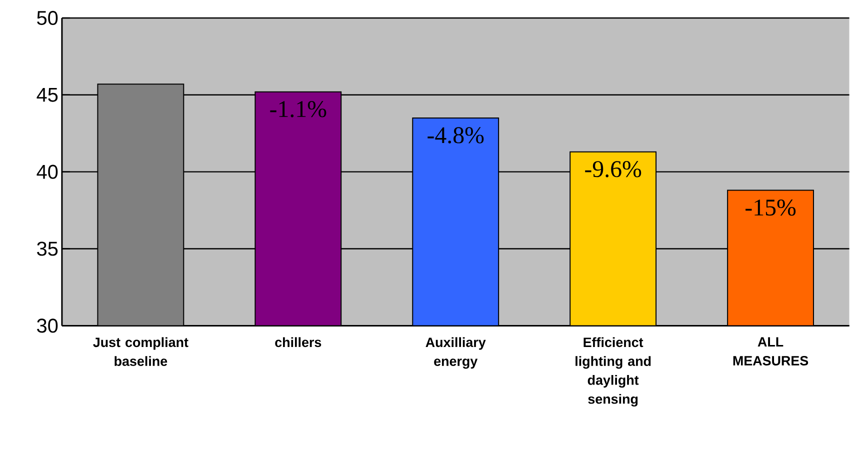 The image size is (850, 461). Describe the element at coordinates (298, 109) in the screenshot. I see `annotation: -1.1%` at that location.